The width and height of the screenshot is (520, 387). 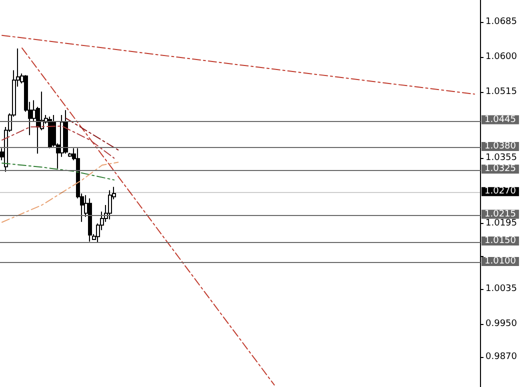 What do you see at coordinates (500, 169) in the screenshot?
I see `ref-line-label: 1.0325` at bounding box center [500, 169].